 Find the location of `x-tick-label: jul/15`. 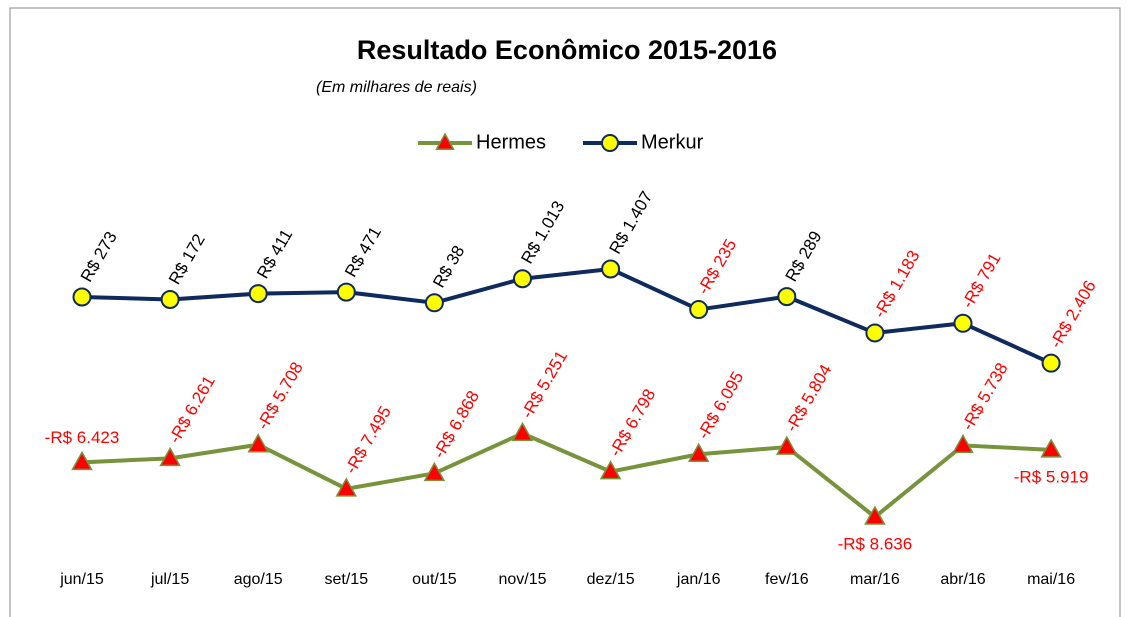

x-tick-label: jul/15 is located at coordinates (169, 579).